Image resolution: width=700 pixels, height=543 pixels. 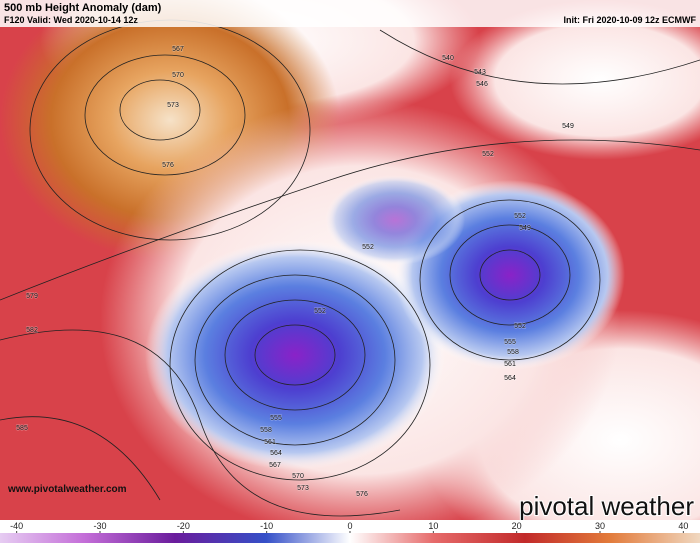 I want to click on valid-time: F120 Valid: Wed 2020-10-14 12z, so click(x=71, y=20).